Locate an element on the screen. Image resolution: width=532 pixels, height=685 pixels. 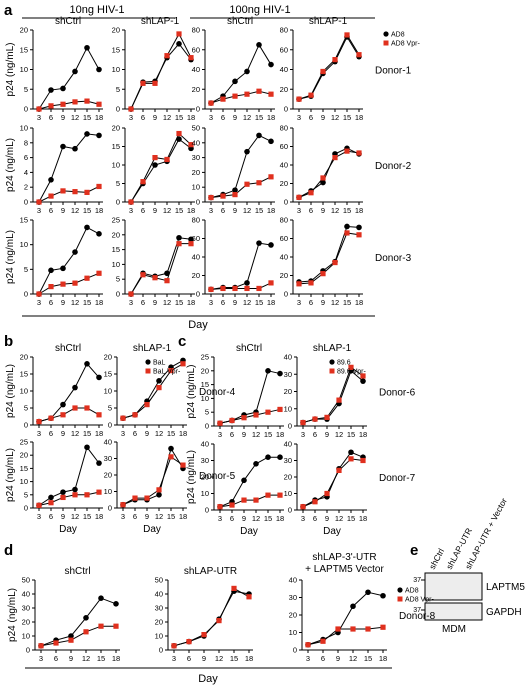
chart-title: shLAP-UTR is located at coordinates (210, 571).